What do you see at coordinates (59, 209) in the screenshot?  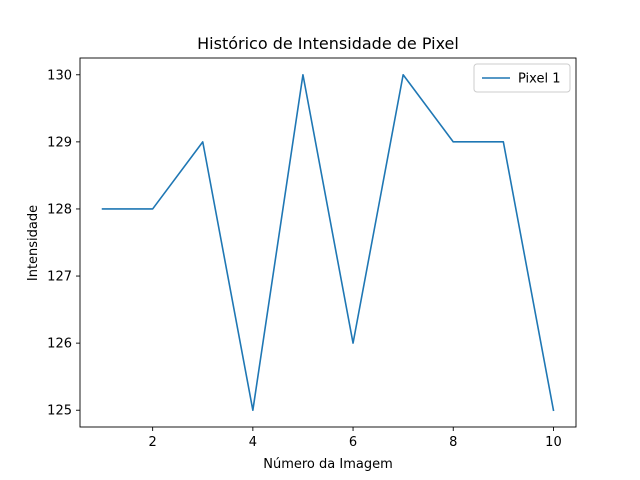 I see `y-tick-label-128: 128` at bounding box center [59, 209].